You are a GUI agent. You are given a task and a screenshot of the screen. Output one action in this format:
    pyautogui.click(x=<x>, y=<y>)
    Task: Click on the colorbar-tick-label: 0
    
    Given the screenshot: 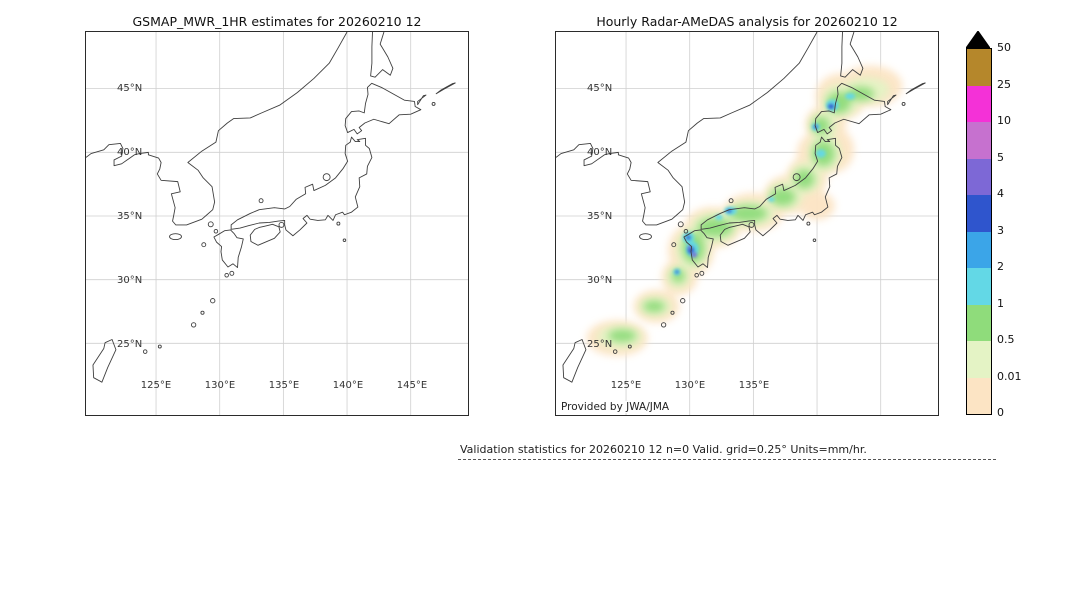 What is the action you would take?
    pyautogui.click(x=1000, y=412)
    